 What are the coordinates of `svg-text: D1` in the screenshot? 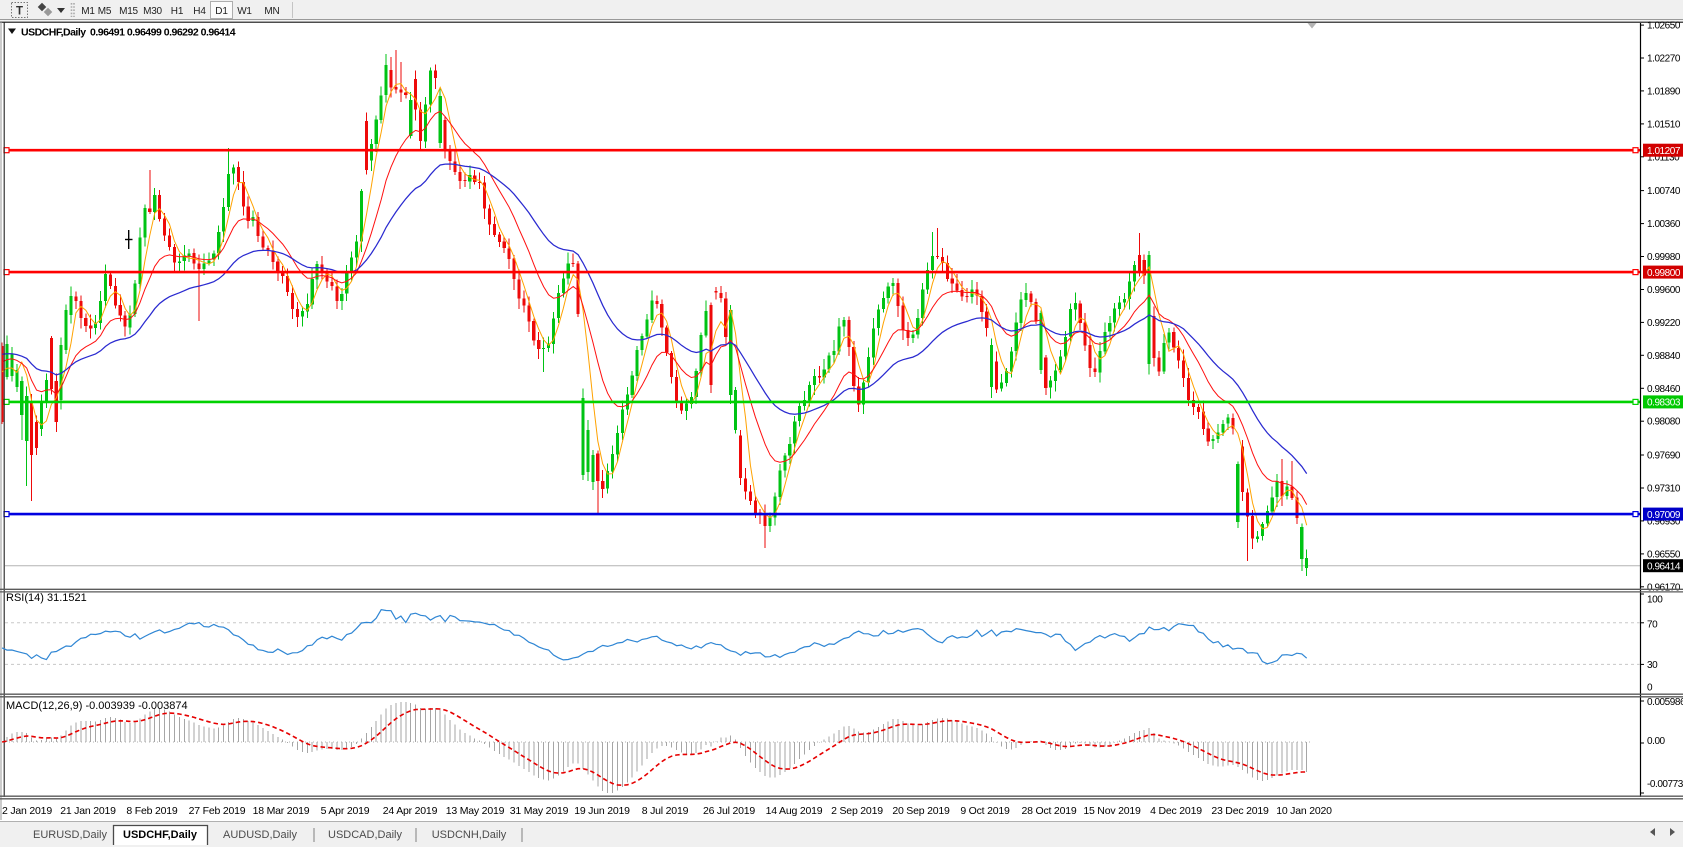 It's located at (221, 11).